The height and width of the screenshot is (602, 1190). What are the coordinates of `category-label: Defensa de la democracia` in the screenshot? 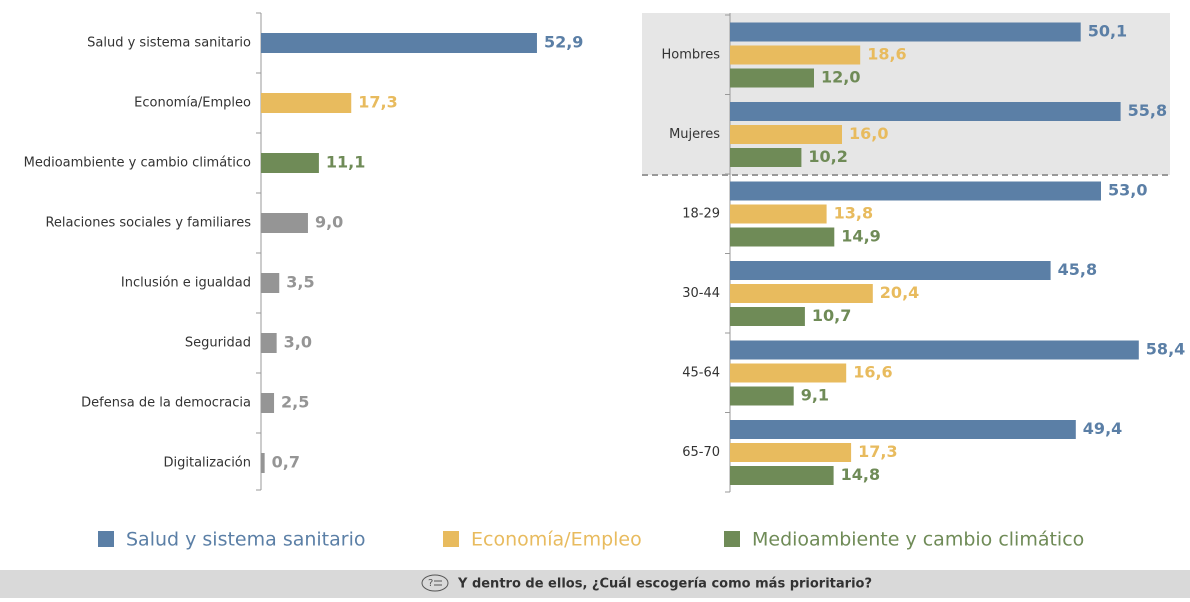 It's located at (166, 403).